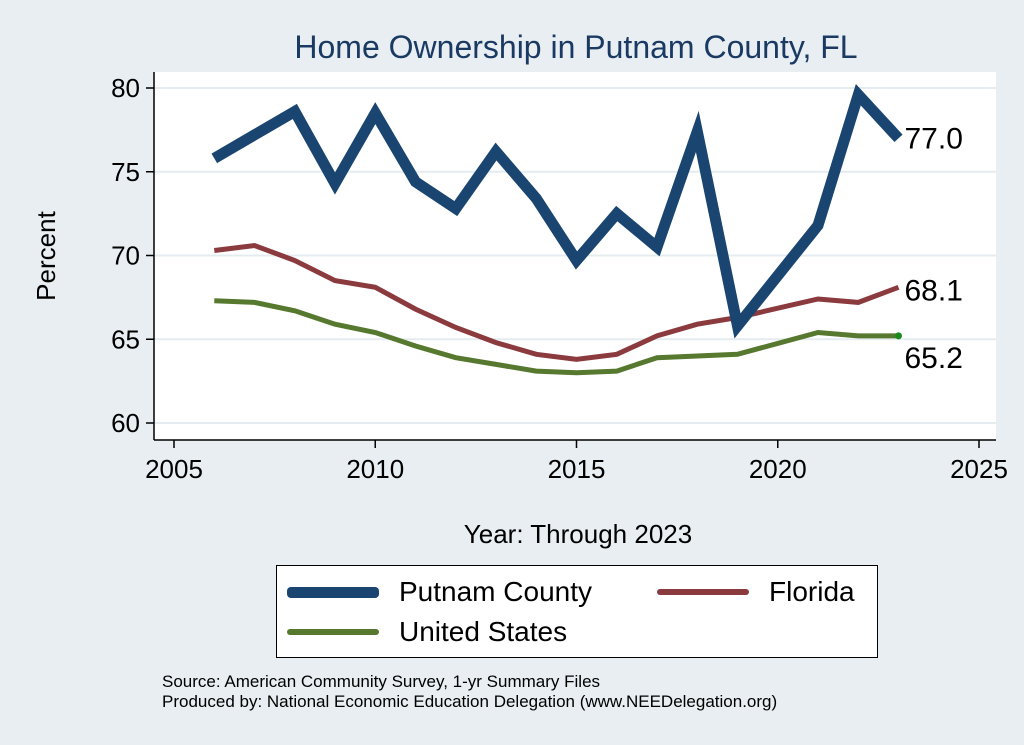 This screenshot has height=745, width=1024. I want to click on legend-swatch-putnam-county, so click(333, 592).